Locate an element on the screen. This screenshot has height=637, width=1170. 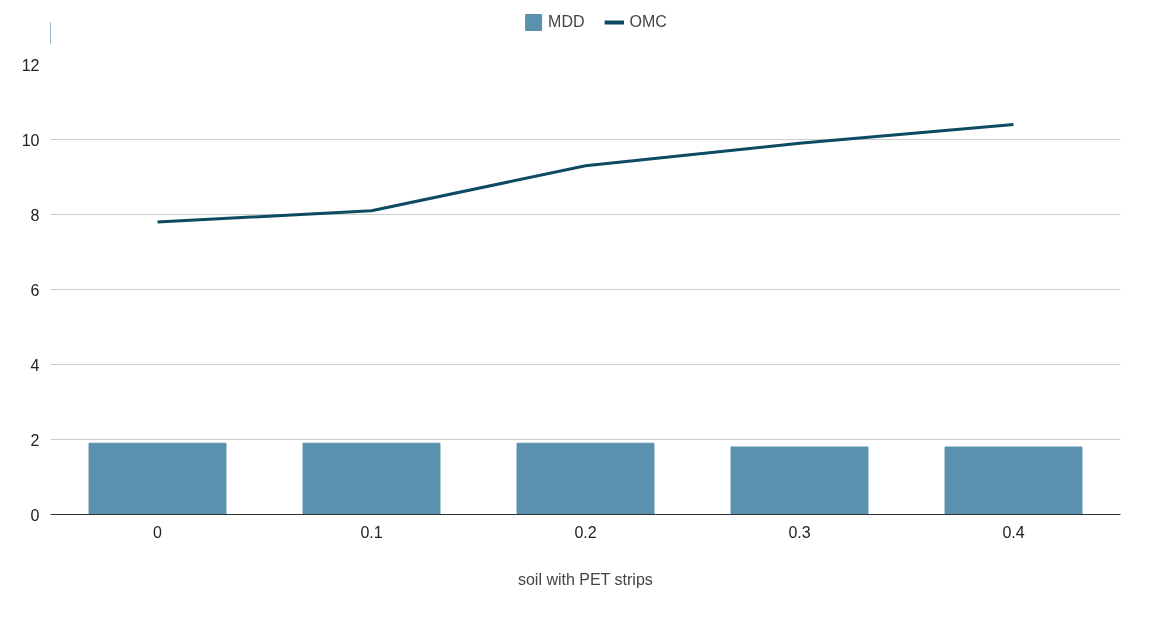
x-tick-label: 0.2 is located at coordinates (585, 532).